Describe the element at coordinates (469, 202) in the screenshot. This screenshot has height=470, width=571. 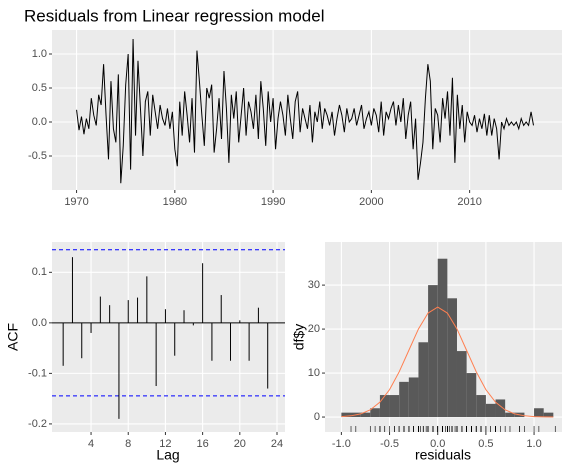
I see `x-tick-label: 2010` at that location.